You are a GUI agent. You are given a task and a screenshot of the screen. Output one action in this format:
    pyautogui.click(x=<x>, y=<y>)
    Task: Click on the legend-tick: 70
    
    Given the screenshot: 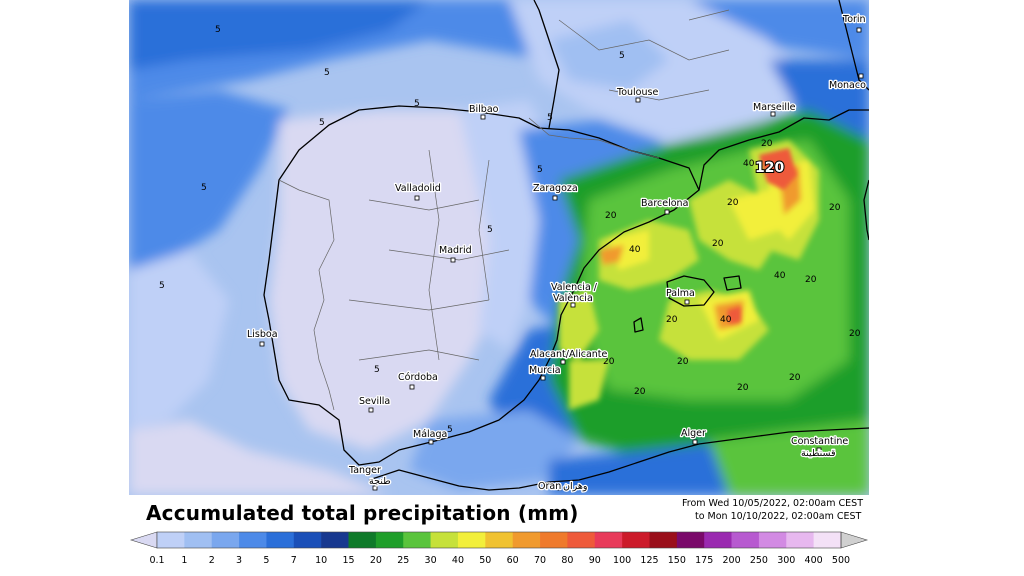 What is the action you would take?
    pyautogui.click(x=540, y=560)
    